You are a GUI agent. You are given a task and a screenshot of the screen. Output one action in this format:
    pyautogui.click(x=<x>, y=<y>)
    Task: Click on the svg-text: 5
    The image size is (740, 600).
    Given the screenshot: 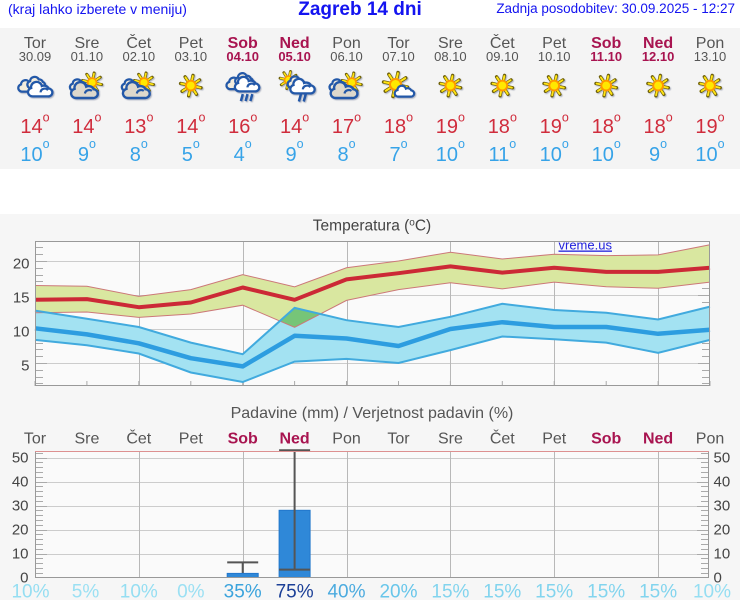 What is the action you would take?
    pyautogui.click(x=25, y=366)
    